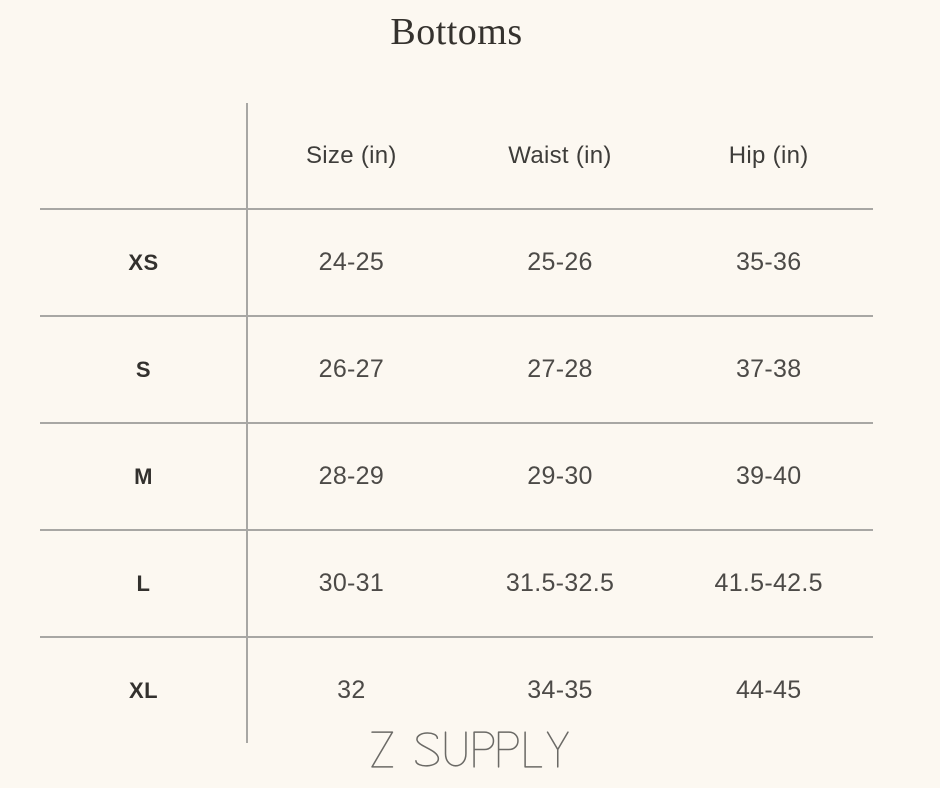 The image size is (940, 788). Describe the element at coordinates (560, 583) in the screenshot. I see `waist-value: 31.5-32.5` at that location.